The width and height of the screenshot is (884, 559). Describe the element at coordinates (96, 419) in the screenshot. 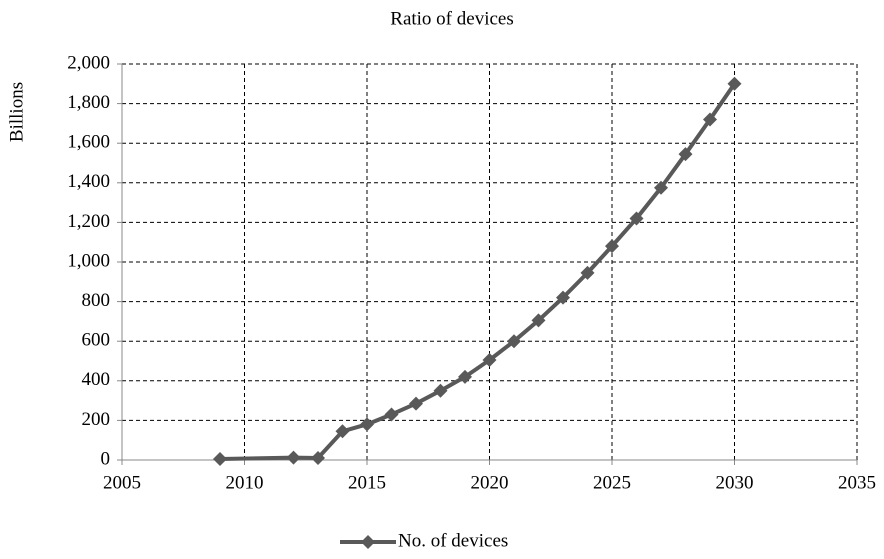

I see `y-tick-label: 200` at that location.